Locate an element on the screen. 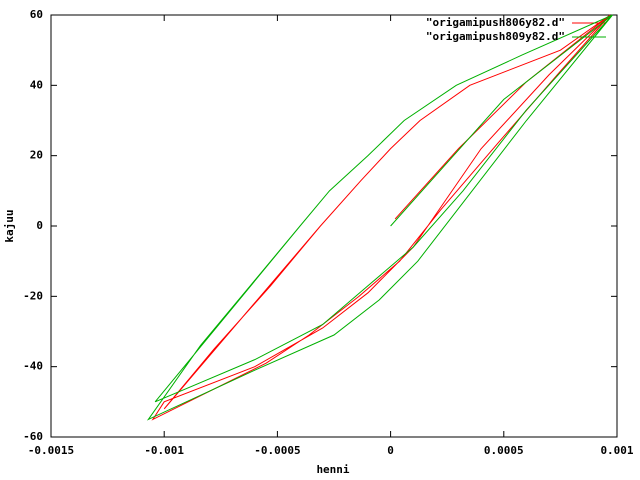 Image resolution: width=640 pixels, height=480 pixels. x-tick-label: 0.001 is located at coordinates (616, 450).